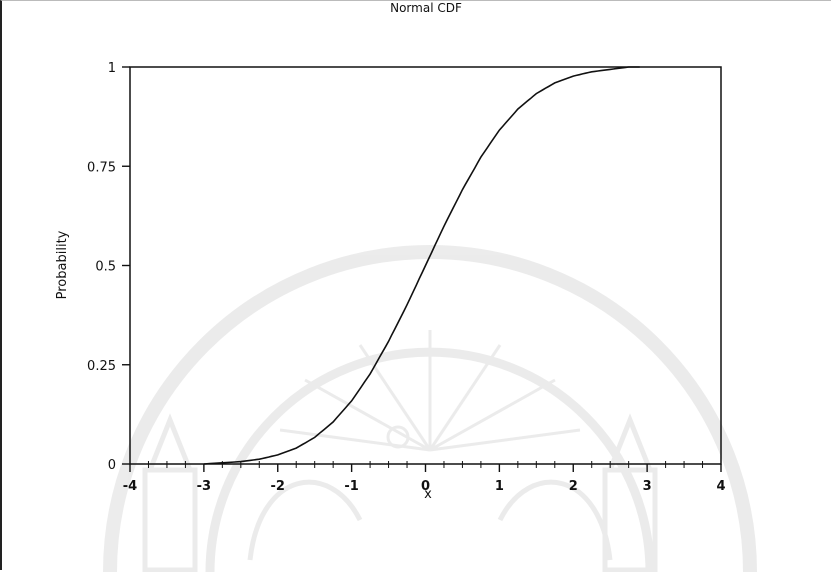 Image resolution: width=833 pixels, height=572 pixels. I want to click on y-axis-title: Probability, so click(62, 264).